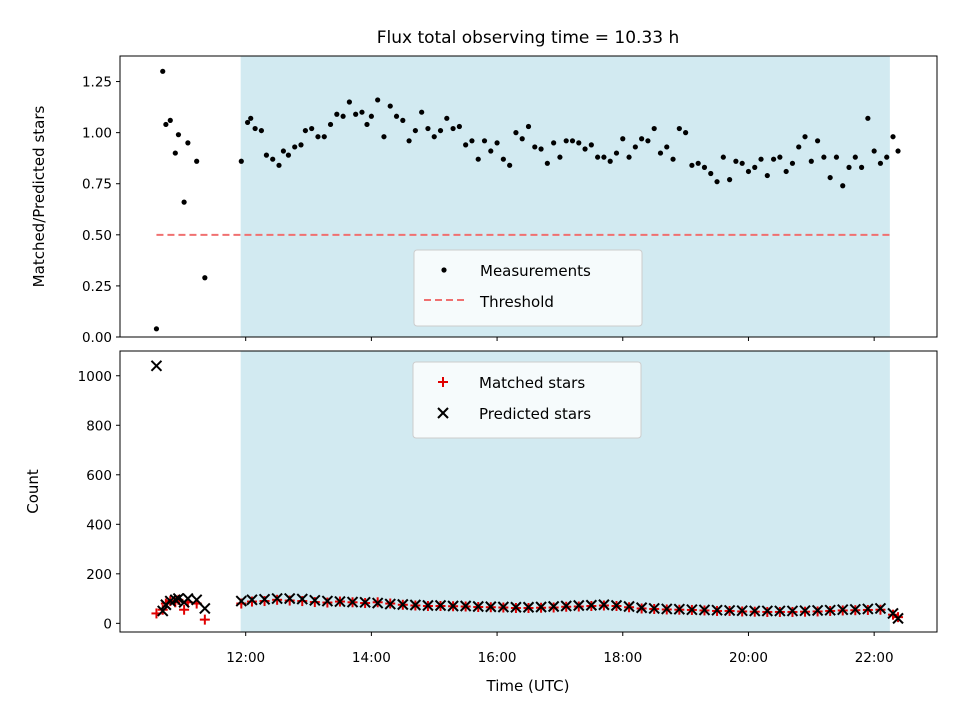 The image size is (960, 720). What do you see at coordinates (748, 658) in the screenshot?
I see `x-tick-label: 20:00` at bounding box center [748, 658].